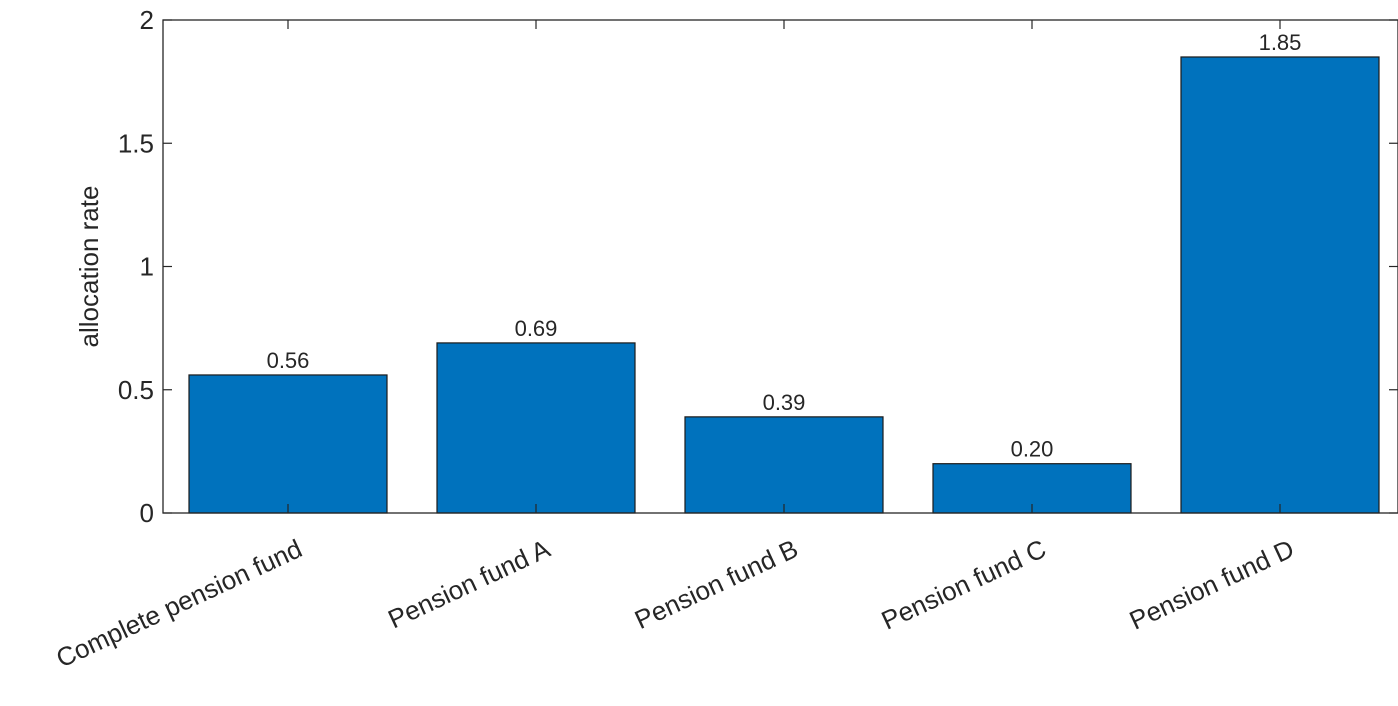 This screenshot has height=706, width=1398. Describe the element at coordinates (147, 267) in the screenshot. I see `y-tick-label: 1` at that location.